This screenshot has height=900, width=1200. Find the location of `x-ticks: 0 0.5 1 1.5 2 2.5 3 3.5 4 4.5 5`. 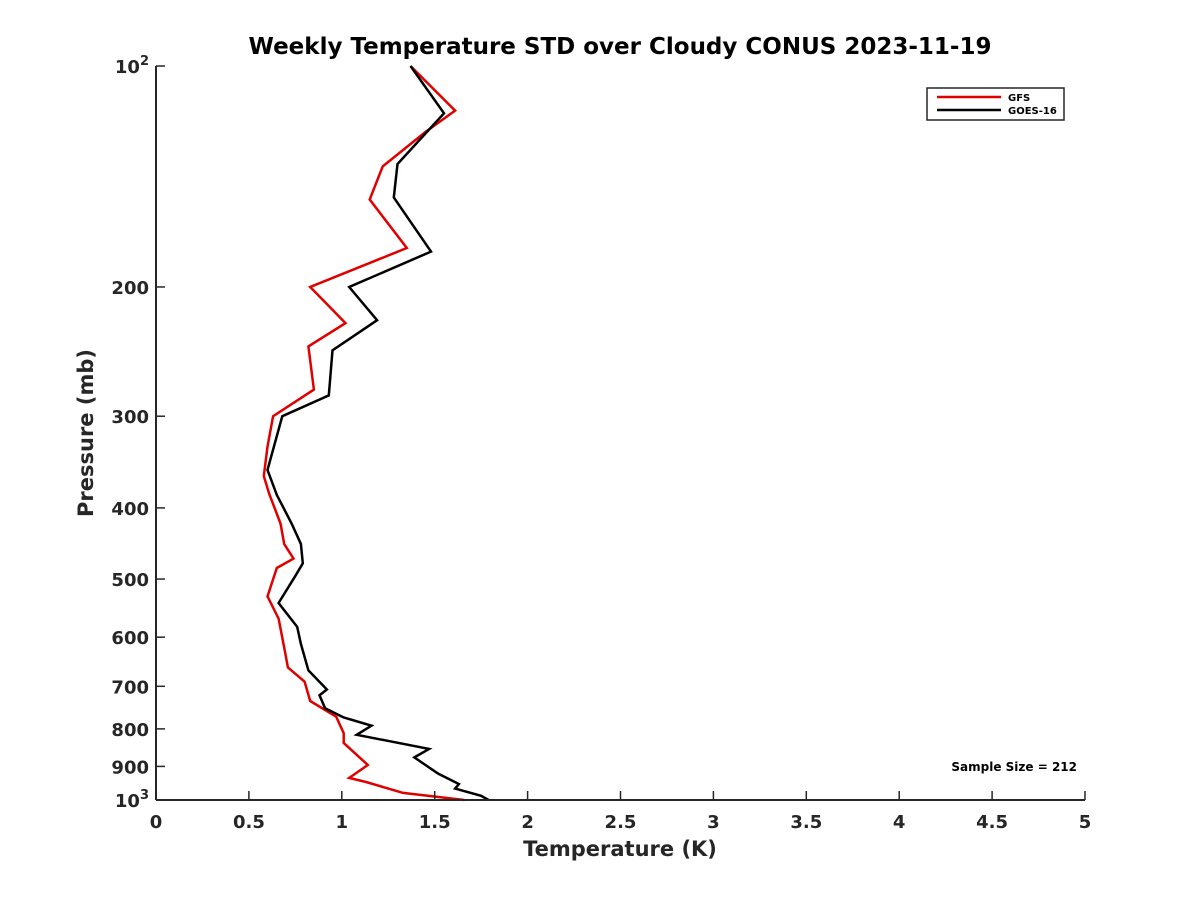

x-ticks: 0 0.5 1 1.5 2 2.5 3 3.5 4 4.5 5 is located at coordinates (621, 812).